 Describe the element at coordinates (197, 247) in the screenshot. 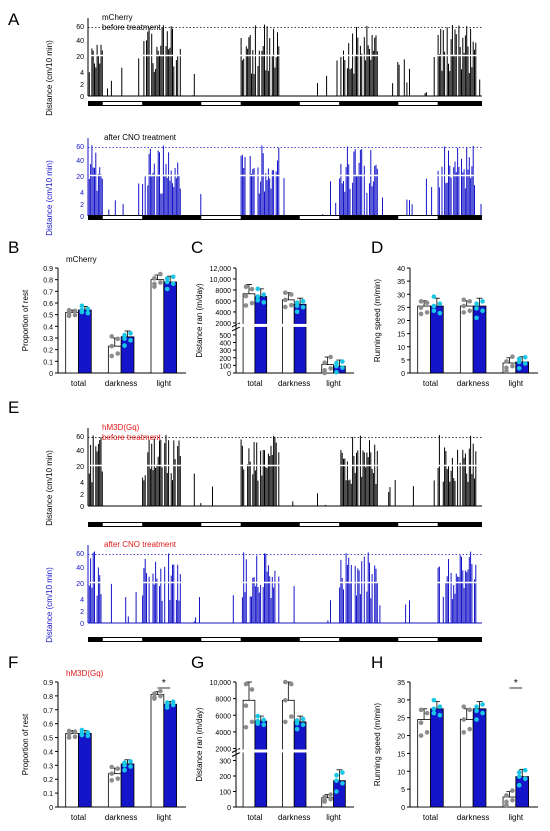

I see `panel-letter-c: C` at that location.